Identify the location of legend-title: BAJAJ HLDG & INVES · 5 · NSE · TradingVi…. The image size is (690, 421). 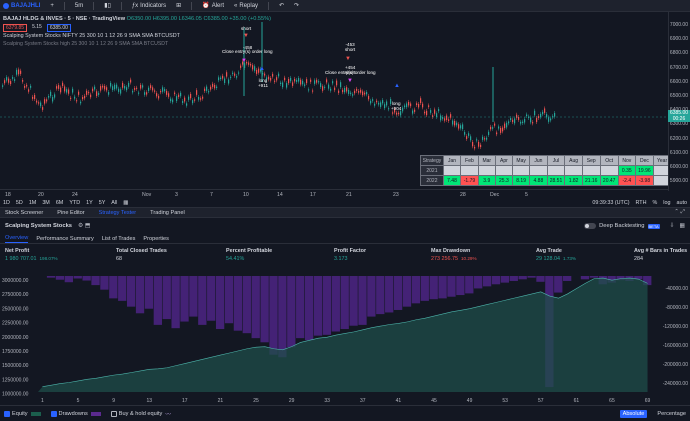
(137, 19).